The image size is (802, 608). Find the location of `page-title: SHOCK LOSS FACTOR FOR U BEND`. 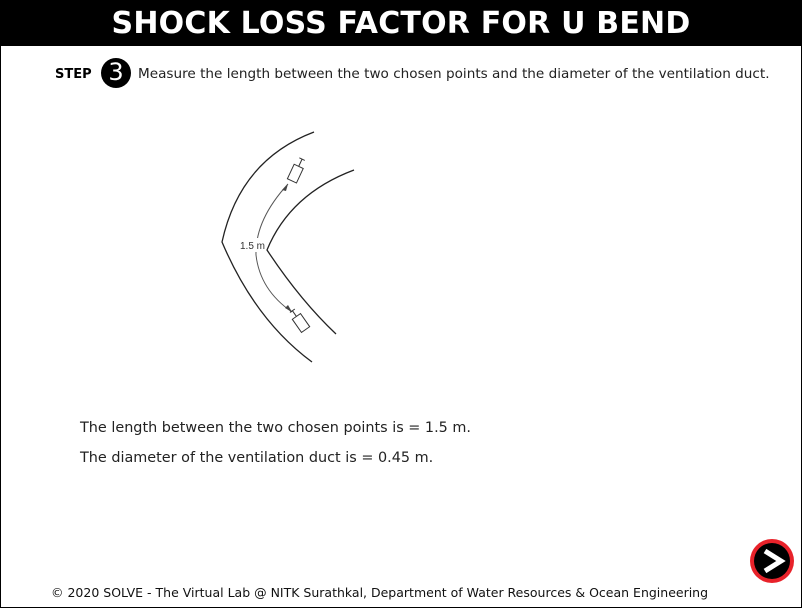

page-title: SHOCK LOSS FACTOR FOR U BEND is located at coordinates (401, 23).